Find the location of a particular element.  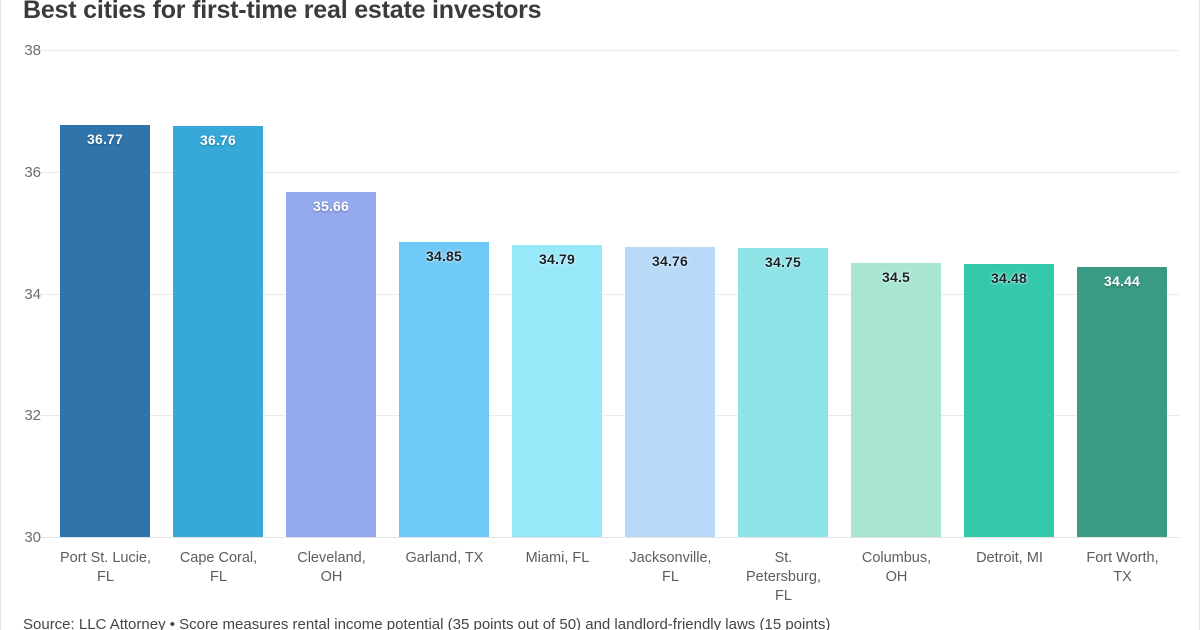

bar: 36.76 is located at coordinates (218, 331).